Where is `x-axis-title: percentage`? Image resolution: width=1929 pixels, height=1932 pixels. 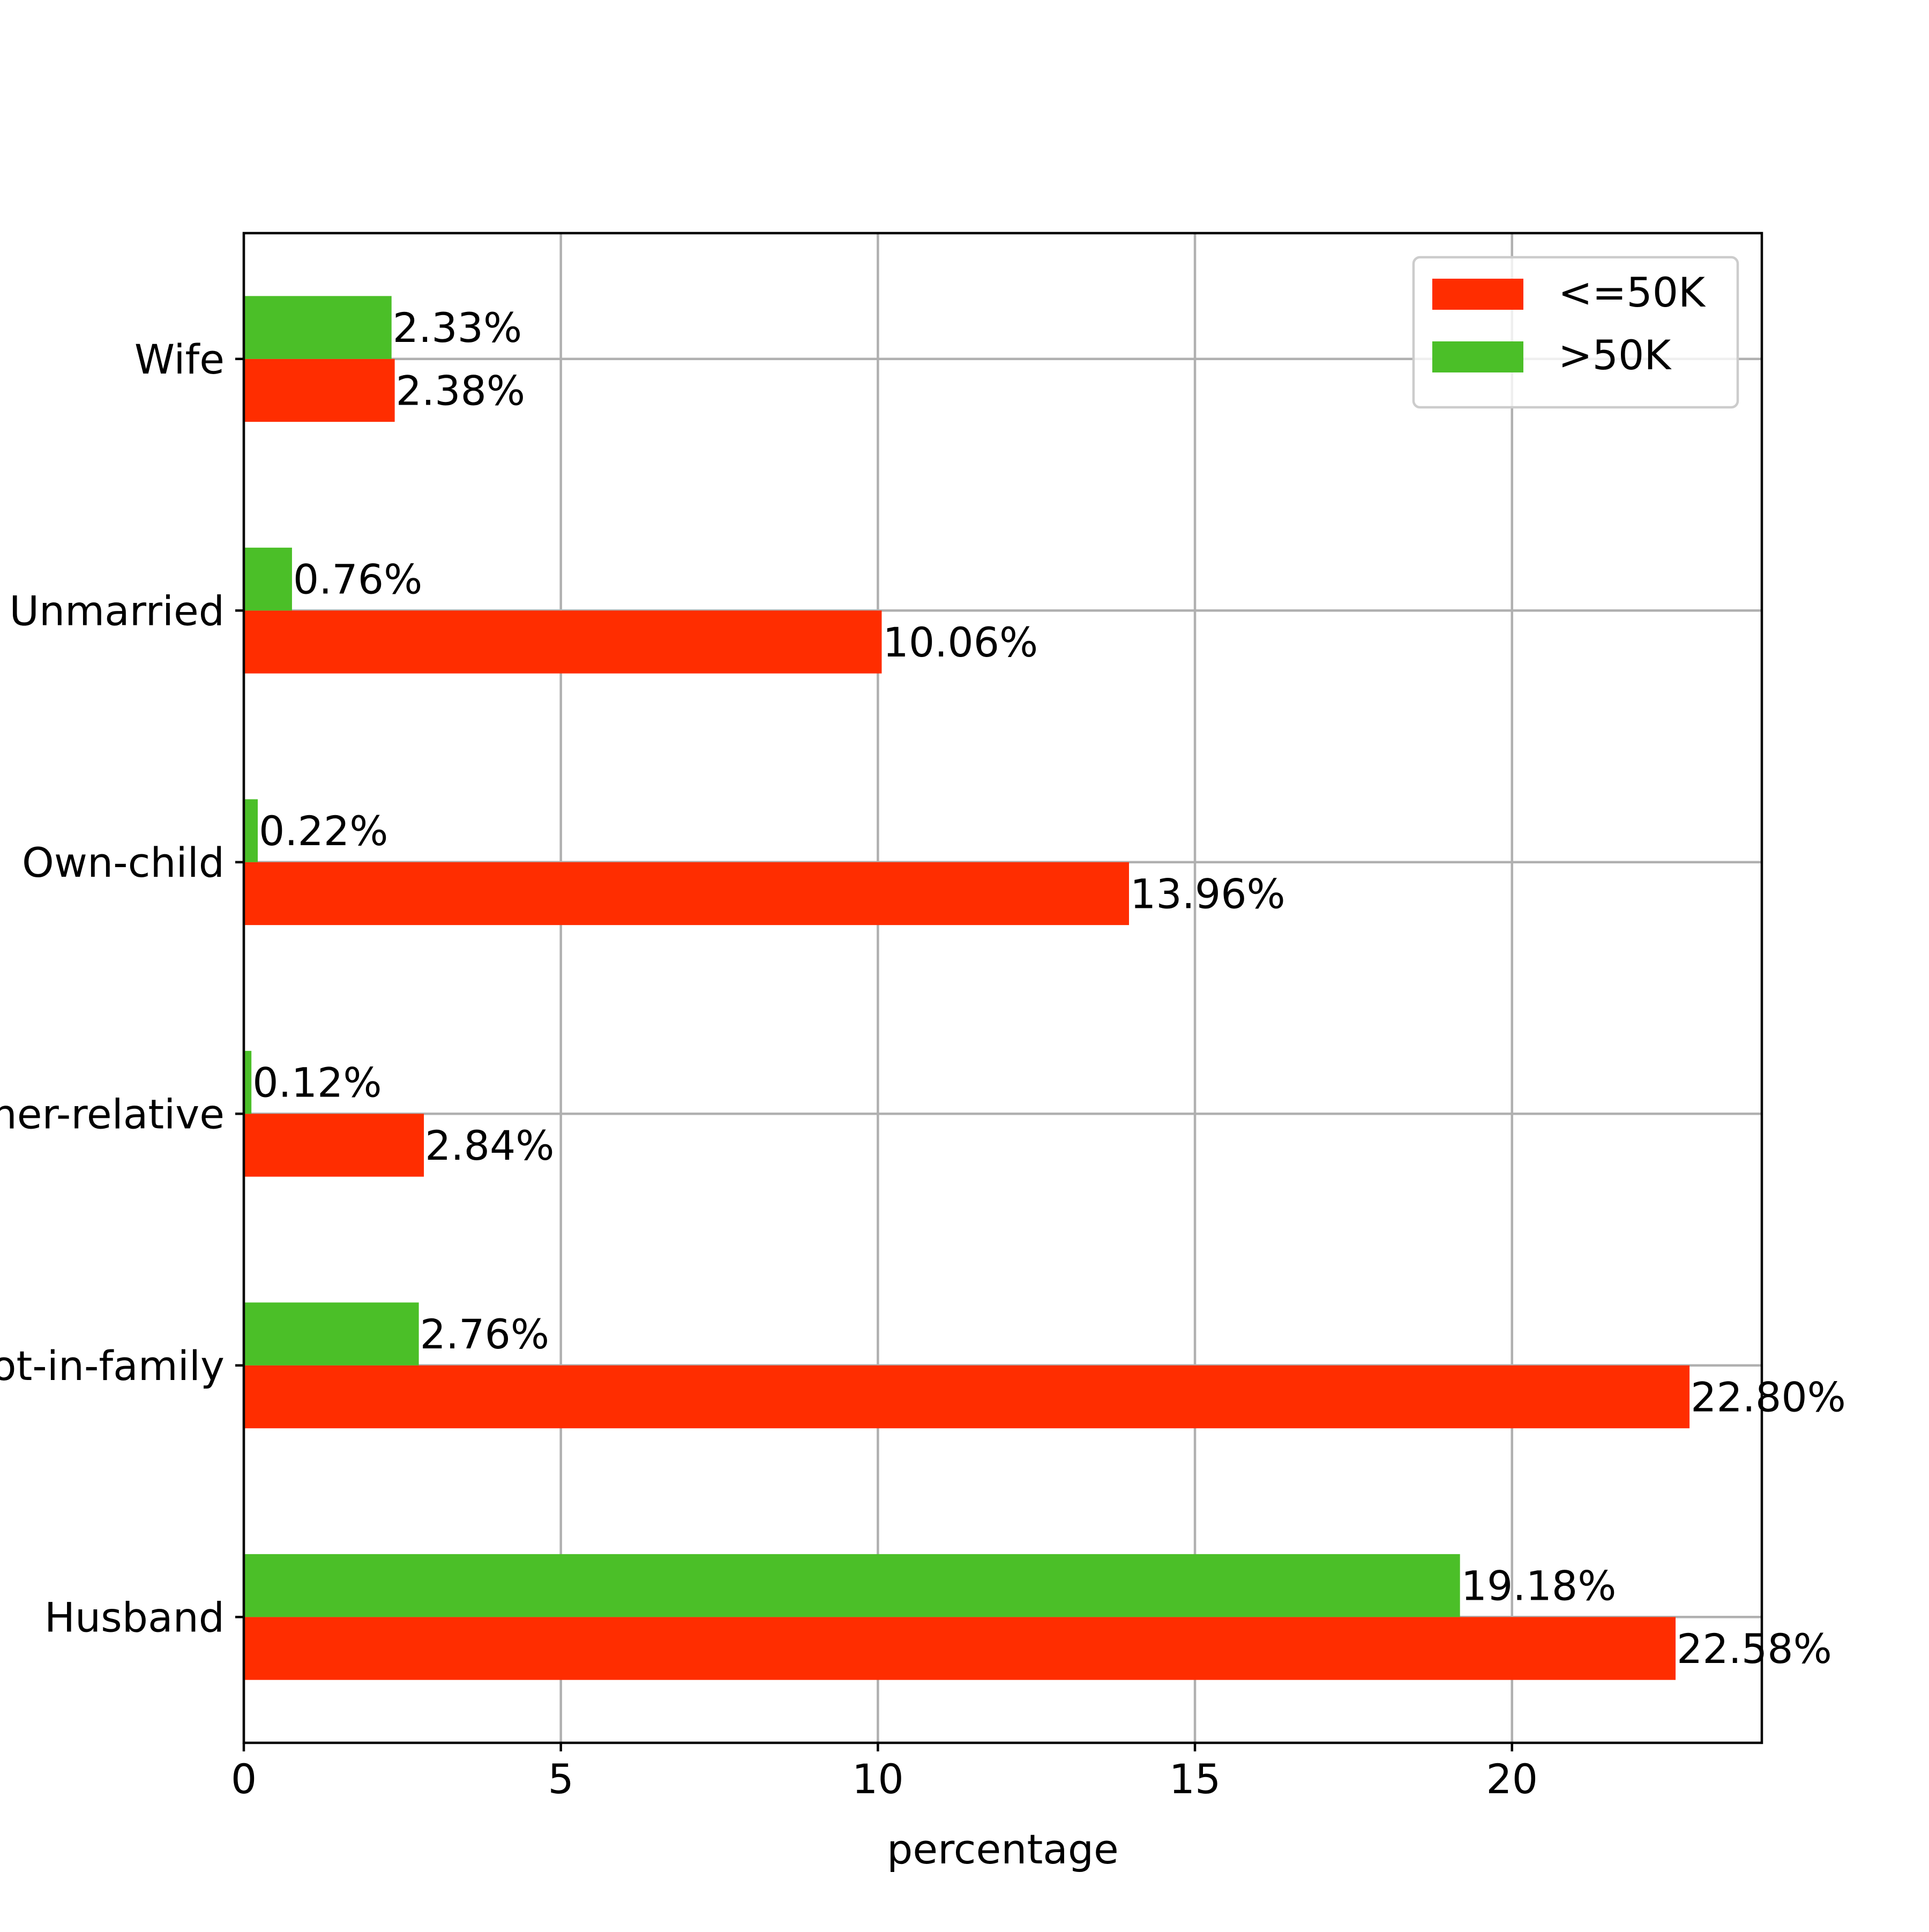
x-axis-title: percentage is located at coordinates (1003, 1849).